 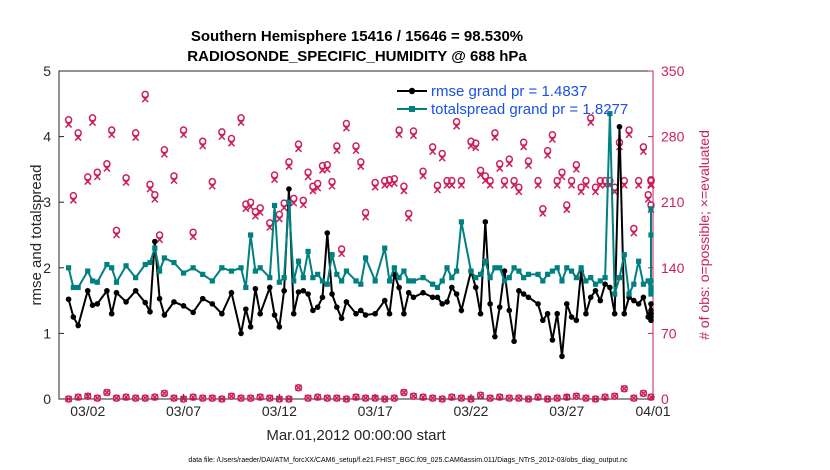 What do you see at coordinates (47, 71) in the screenshot?
I see `y-tick-label: 5` at bounding box center [47, 71].